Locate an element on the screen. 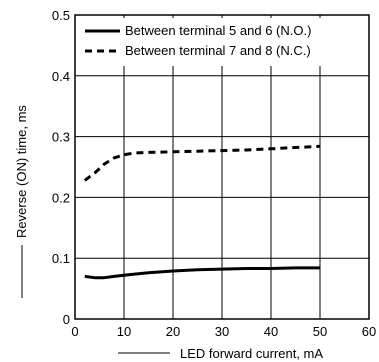  x-tick-label: 40 is located at coordinates (271, 331).